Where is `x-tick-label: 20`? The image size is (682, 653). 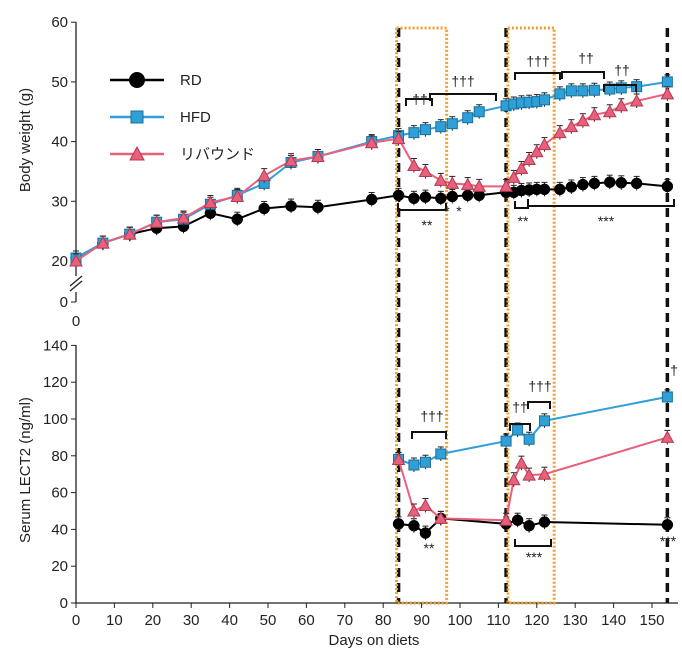
x-tick-label: 20 is located at coordinates (152, 620).